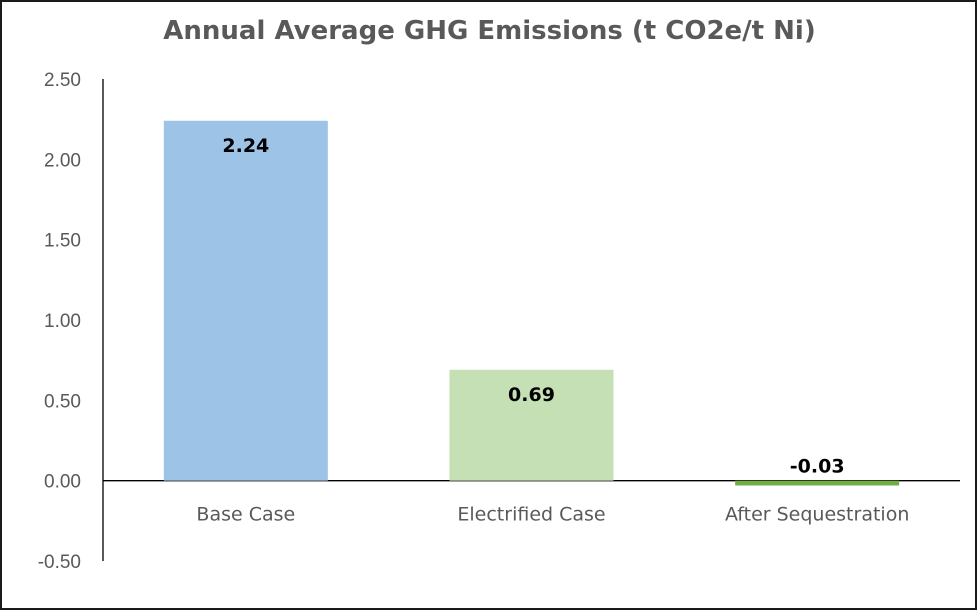 The image size is (979, 612). I want to click on y-tick-label: 2.50, so click(62, 80).